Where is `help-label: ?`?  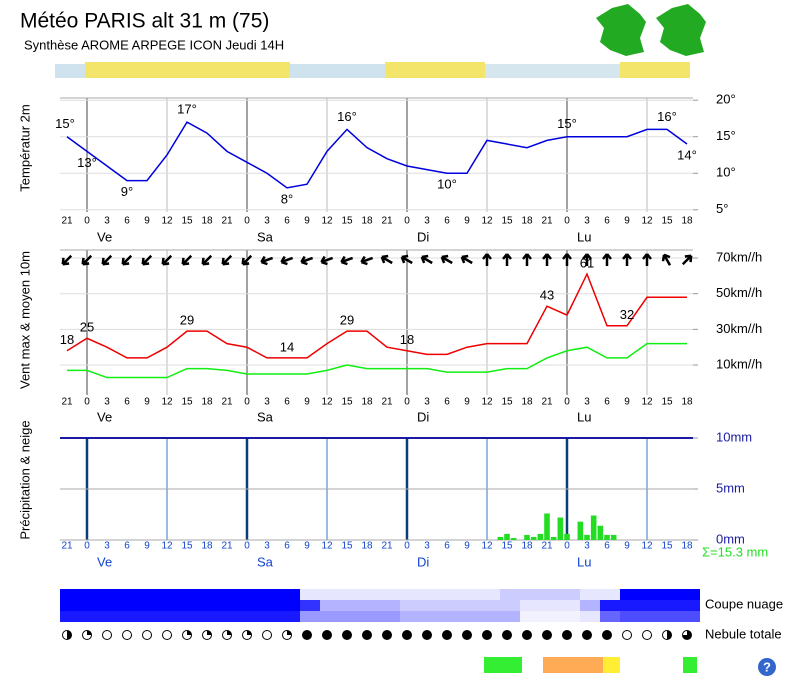
help-label: ? is located at coordinates (767, 666).